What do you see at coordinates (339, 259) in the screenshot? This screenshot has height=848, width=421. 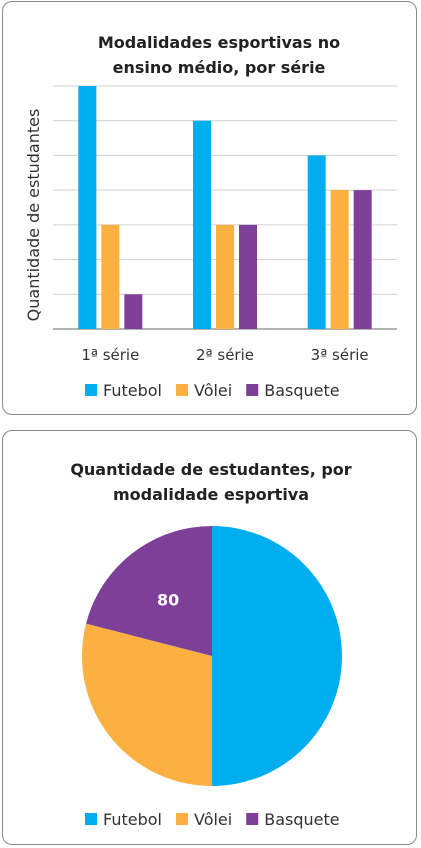 I see `bar-vôlei-3` at bounding box center [339, 259].